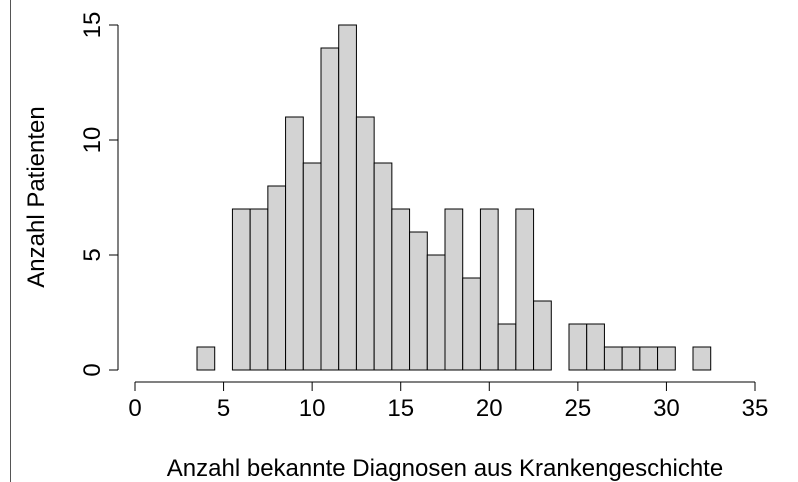 The image size is (798, 482). Describe the element at coordinates (312, 408) in the screenshot. I see `x-tick-label: 10` at that location.